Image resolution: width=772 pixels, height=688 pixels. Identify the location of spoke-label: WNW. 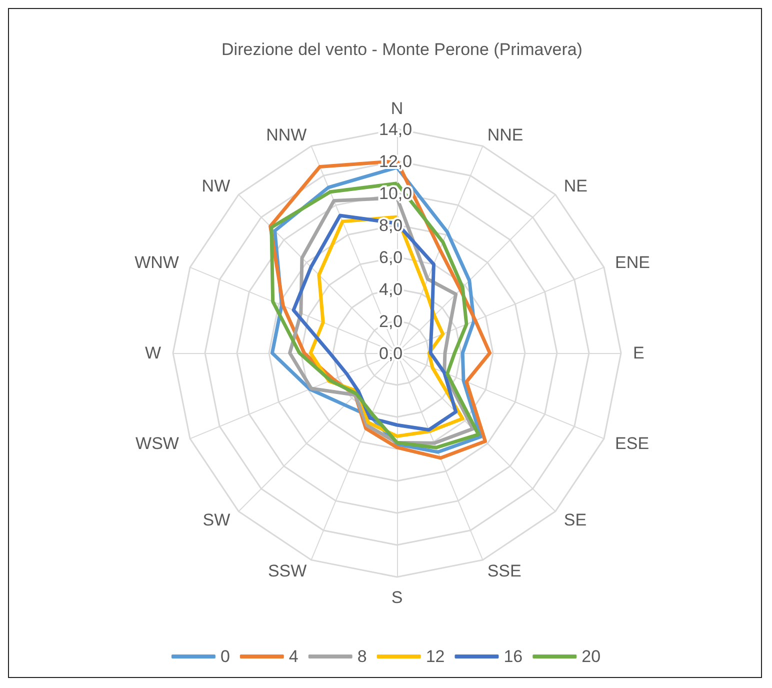
(156, 262).